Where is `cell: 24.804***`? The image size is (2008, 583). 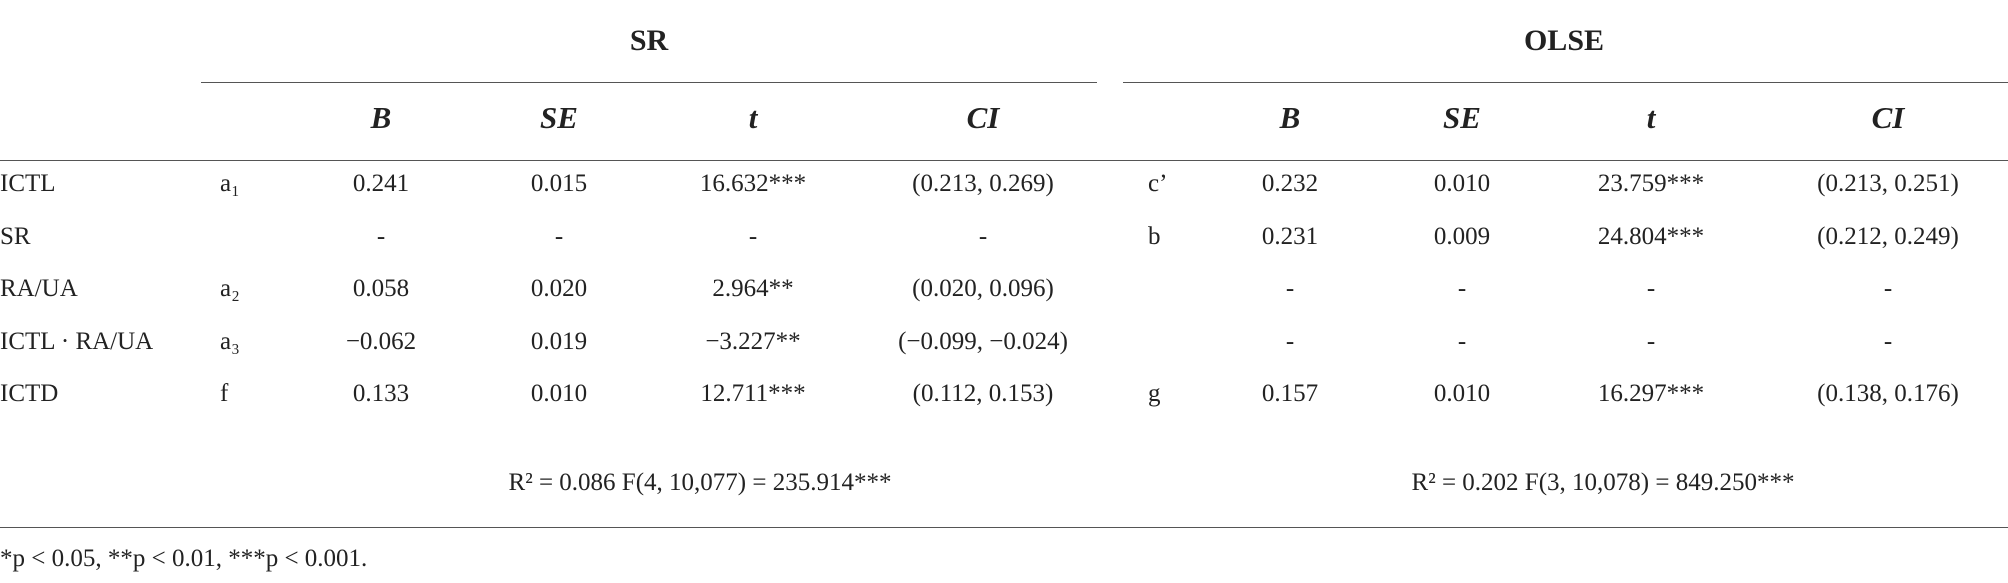 cell: 24.804*** is located at coordinates (1651, 236).